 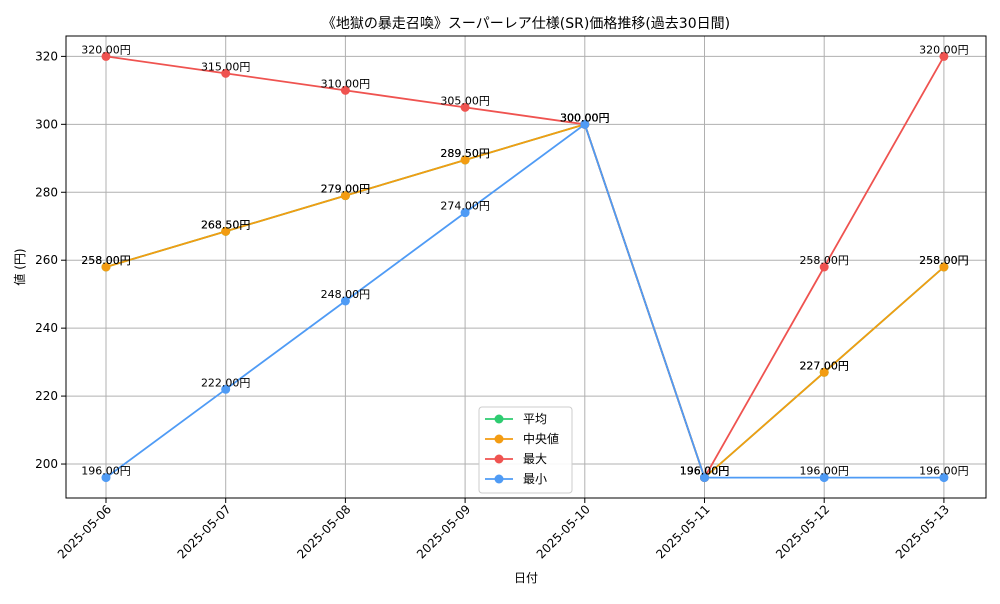 I want to click on data-label-min: 222.00円, so click(x=226, y=382).